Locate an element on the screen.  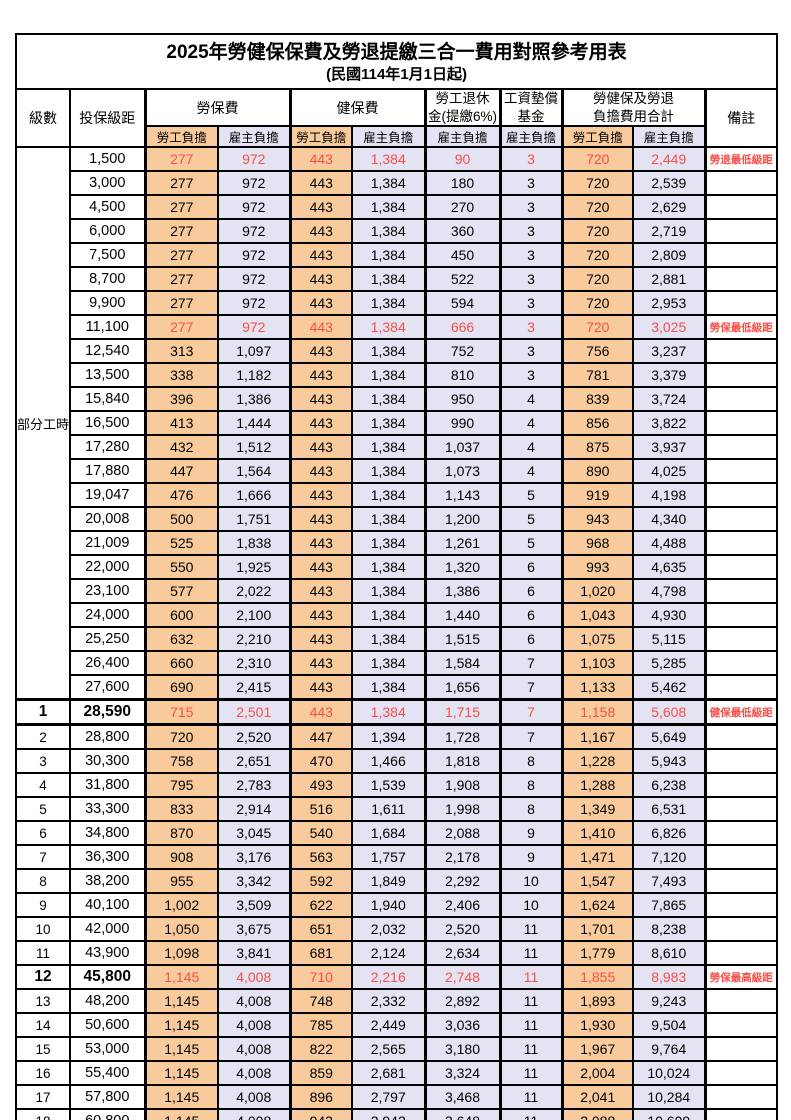
cell-bracket: 22,000 is located at coordinates (107, 567).